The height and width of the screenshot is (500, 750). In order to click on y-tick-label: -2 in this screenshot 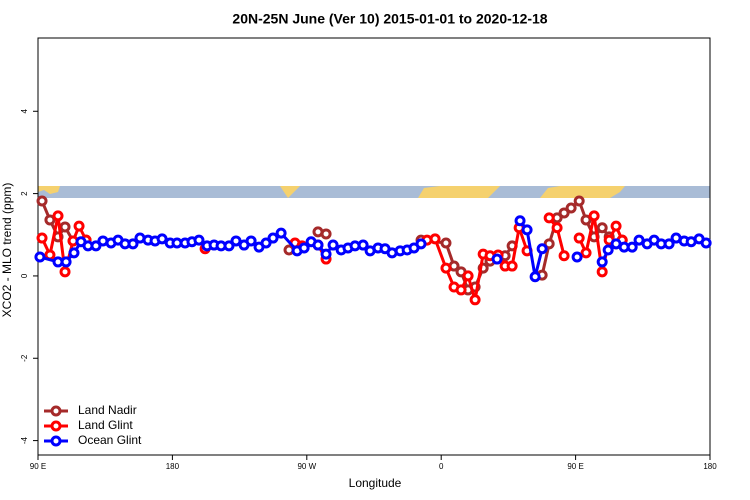, I will do `click(24, 358)`.